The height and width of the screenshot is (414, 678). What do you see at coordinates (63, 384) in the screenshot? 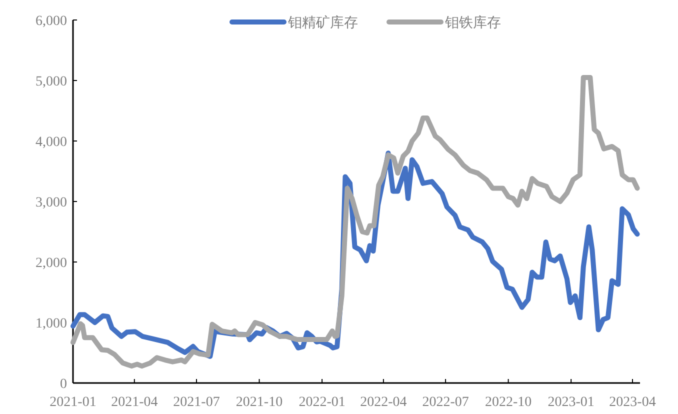
I see `y-tick-label: 0` at bounding box center [63, 384].